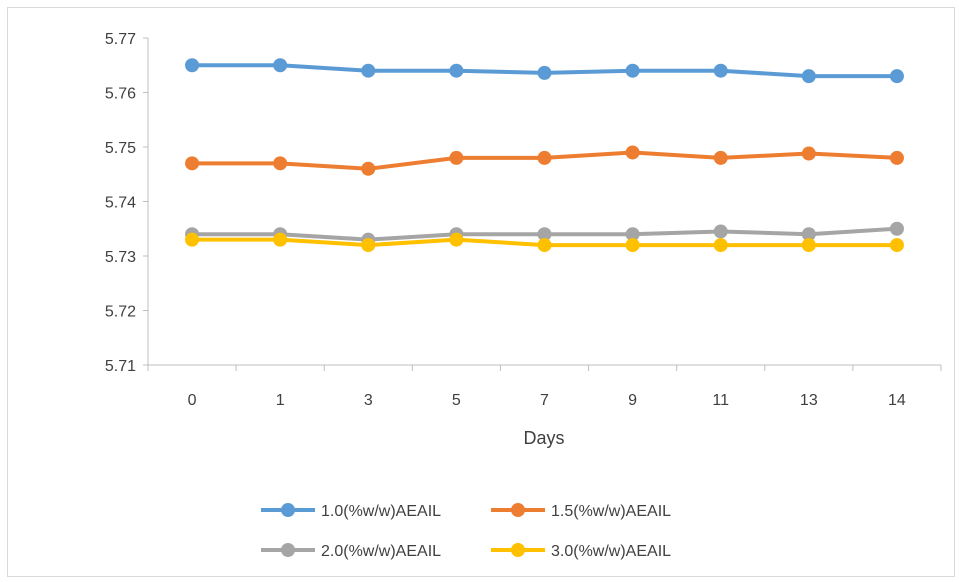  I want to click on x-tick-label: 9, so click(632, 400).